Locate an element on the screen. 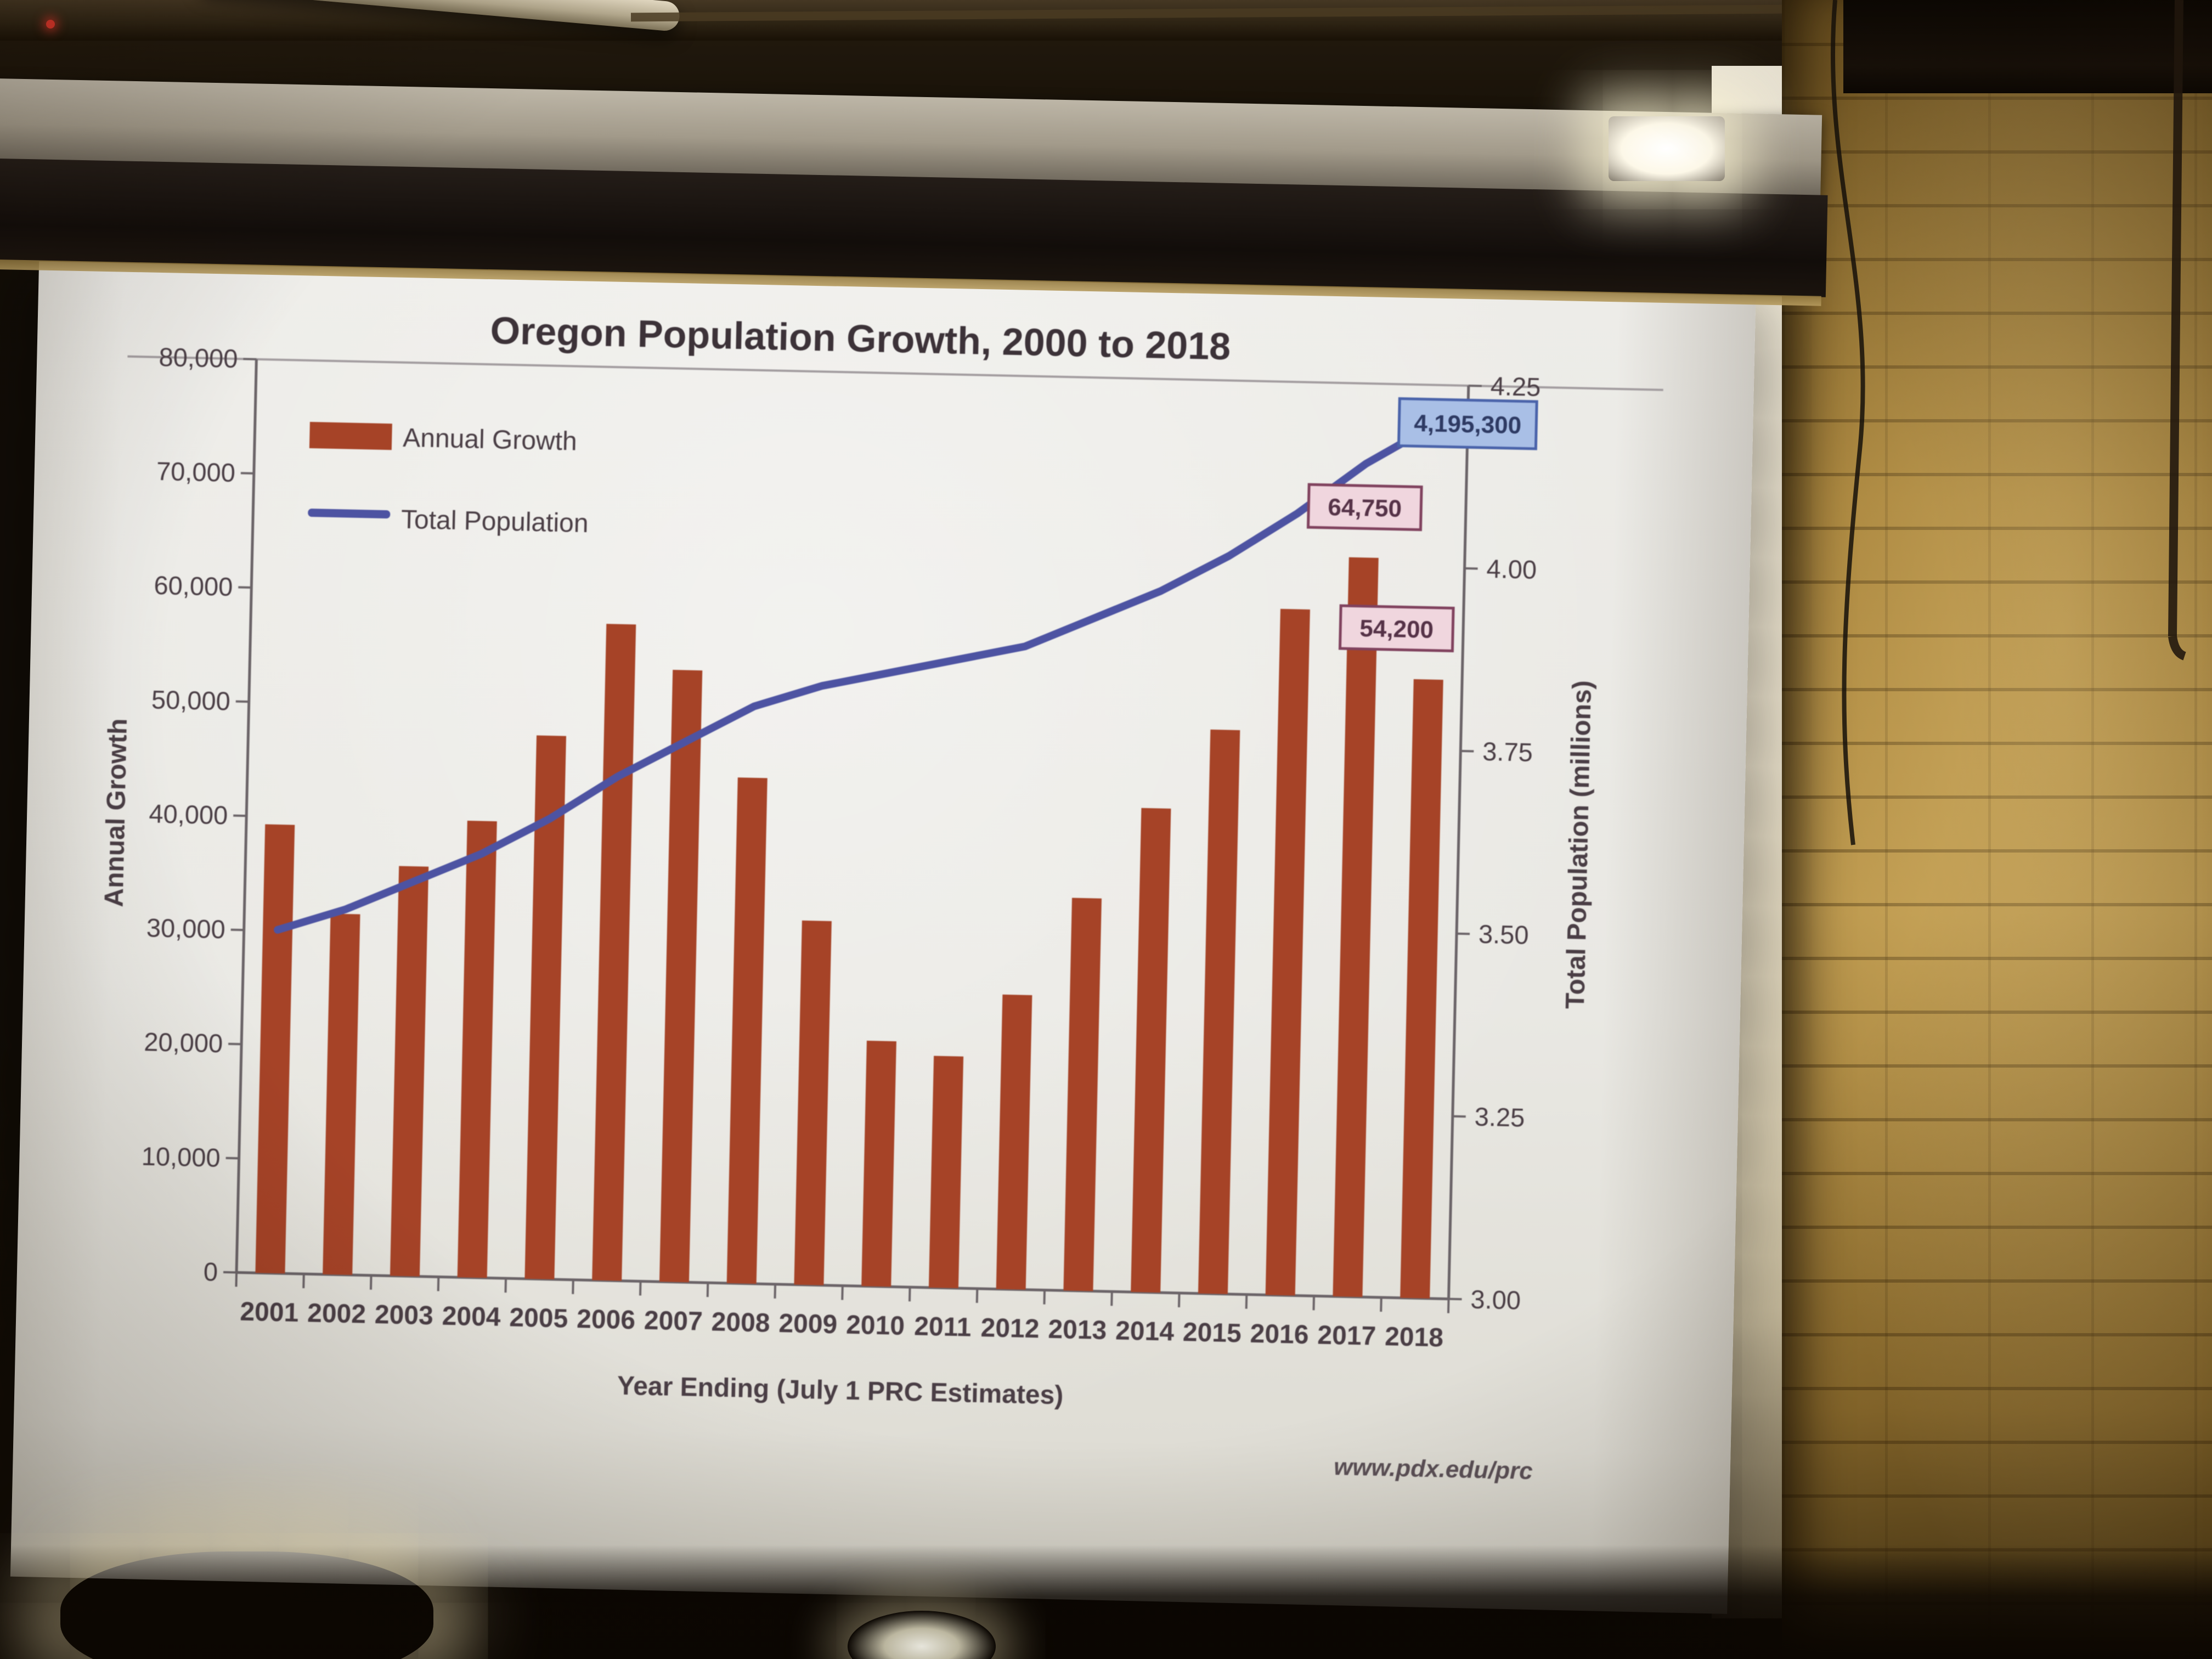 The image size is (2212, 1659). right-axis-tick-label: 3.75 is located at coordinates (1507, 752).